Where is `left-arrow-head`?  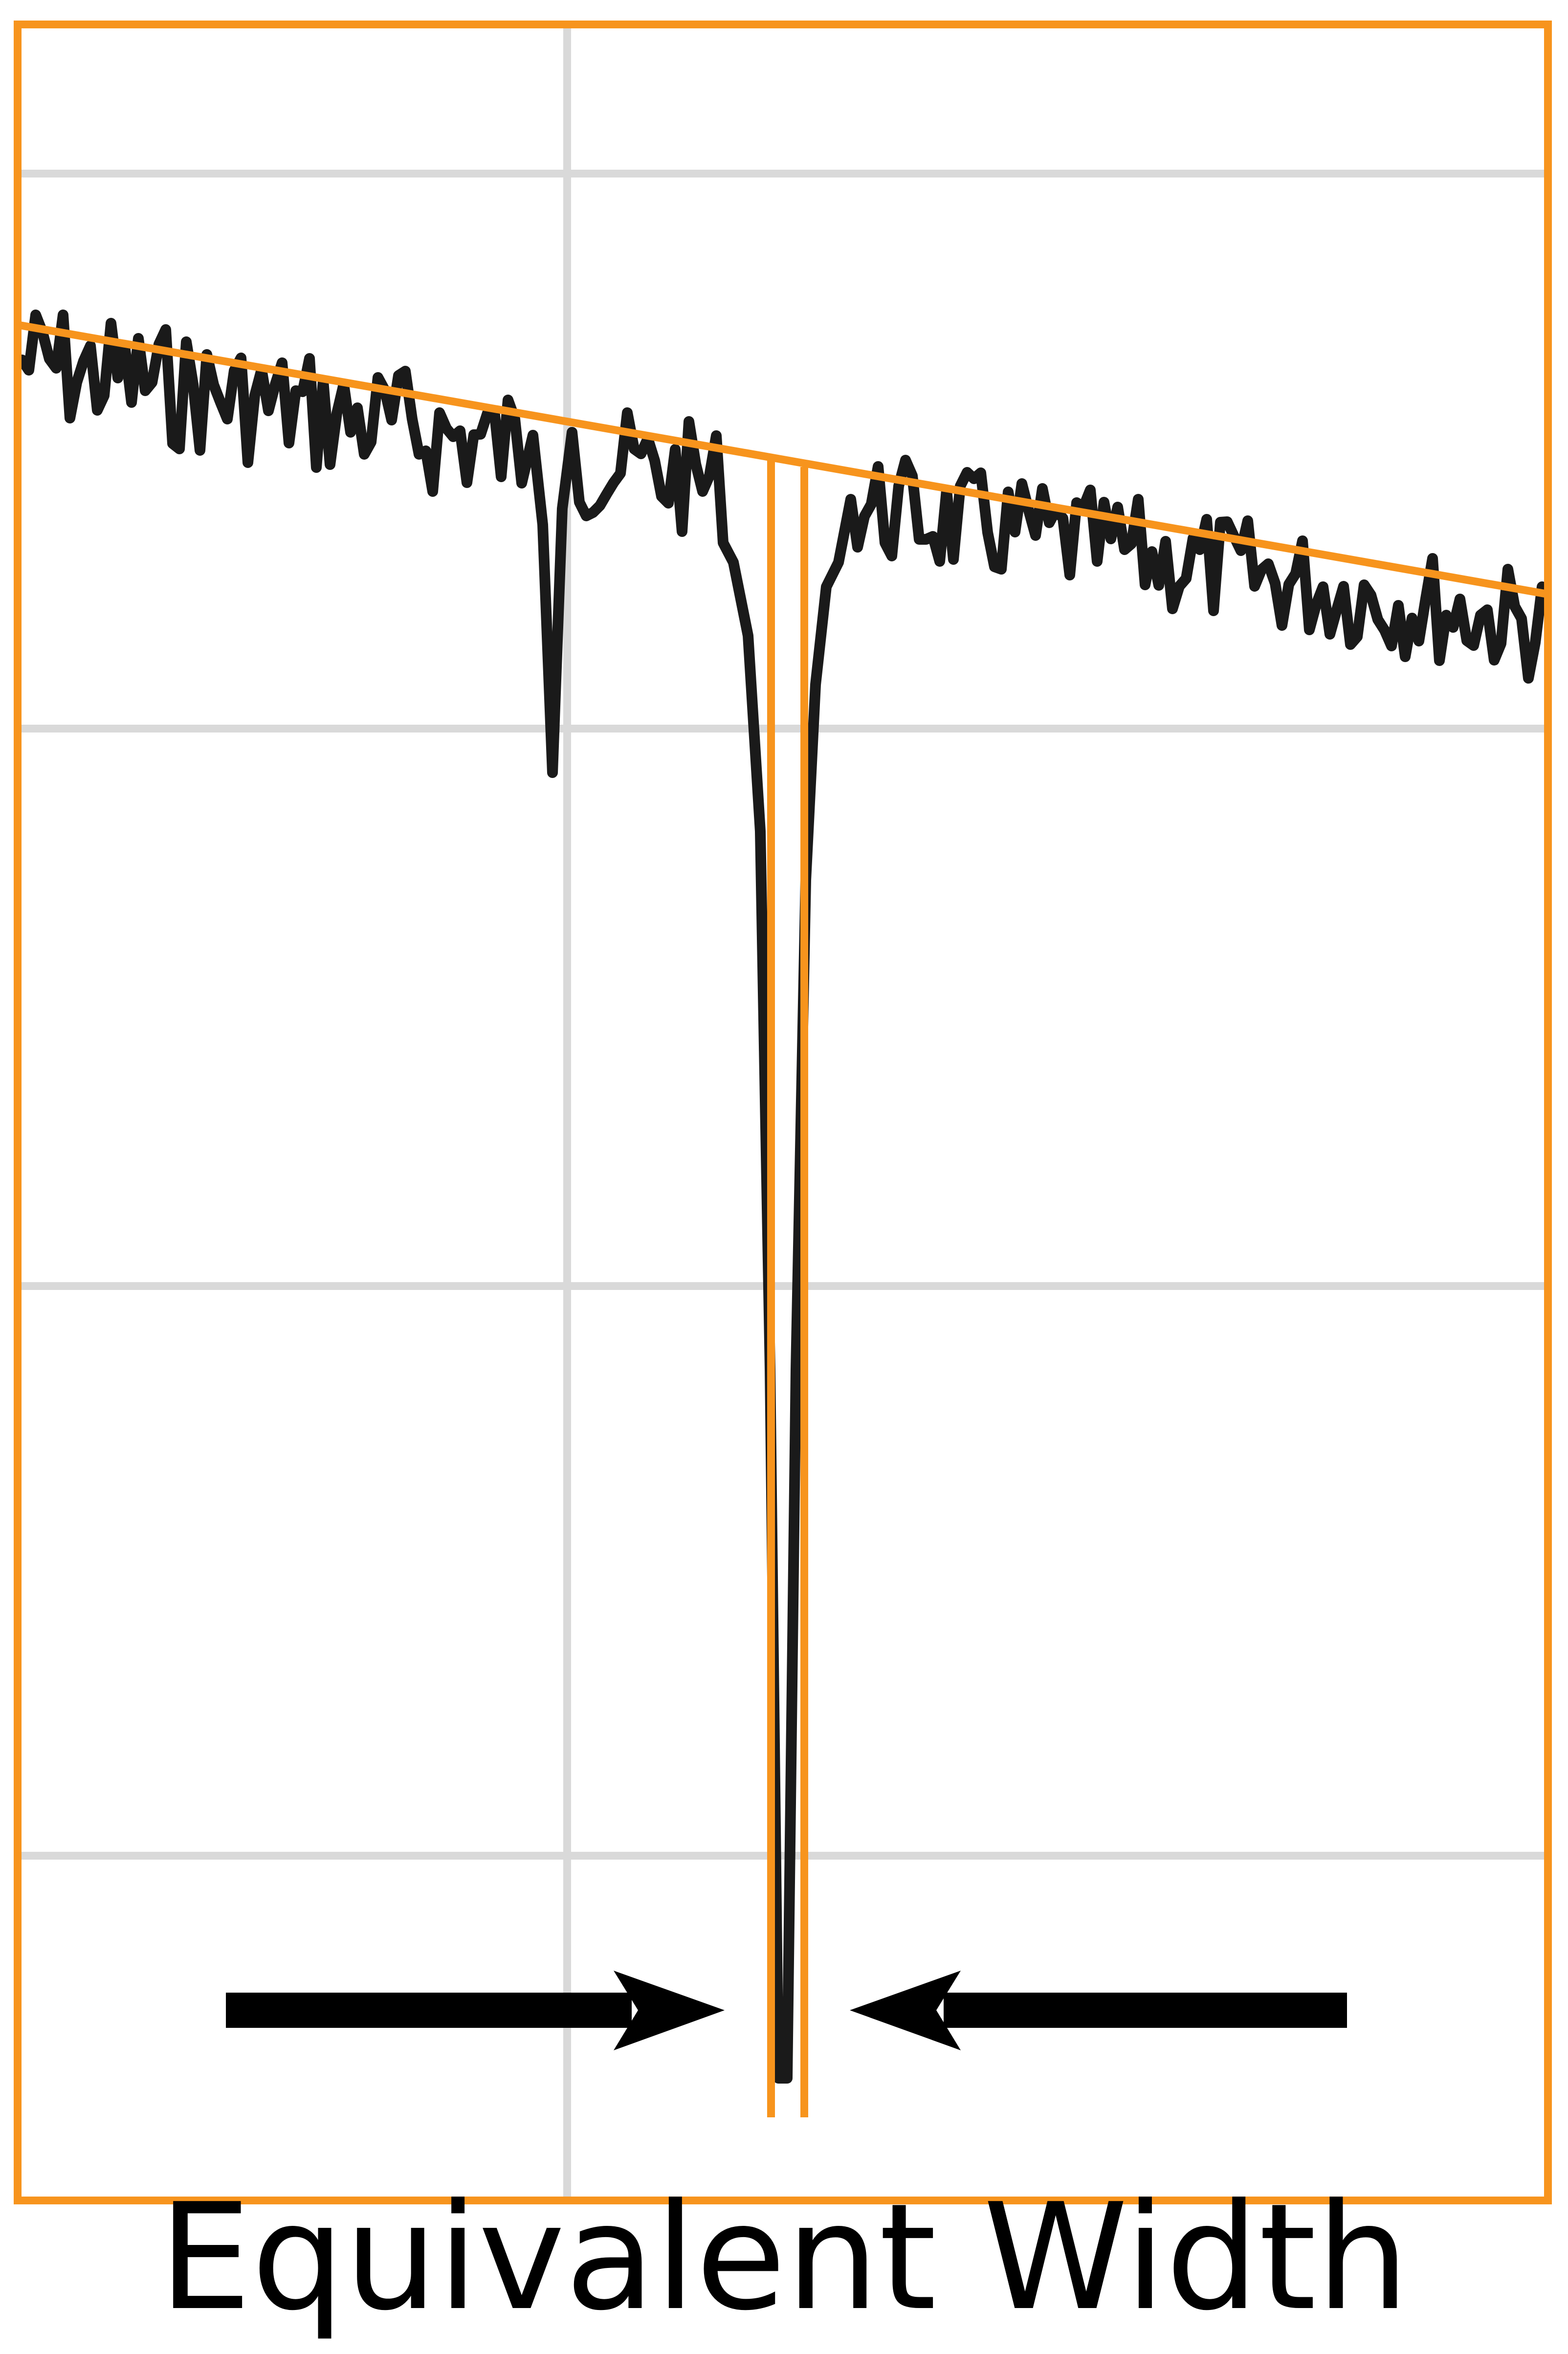 left-arrow-head is located at coordinates (669, 2010).